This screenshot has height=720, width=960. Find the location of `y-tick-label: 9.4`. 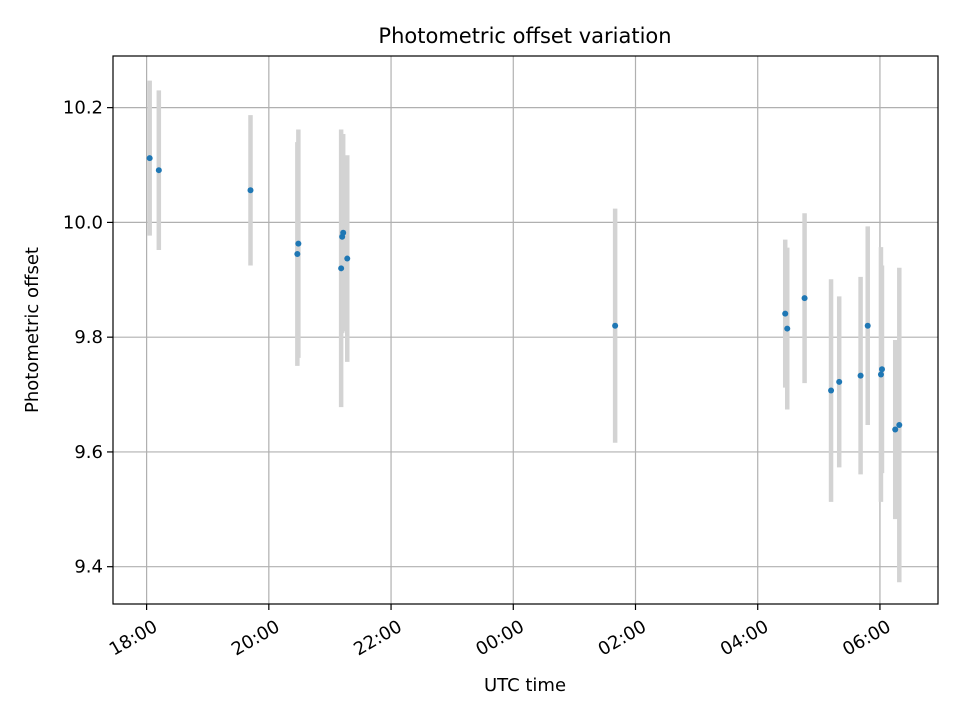

y-tick-label: 9.4 is located at coordinates (88, 567).